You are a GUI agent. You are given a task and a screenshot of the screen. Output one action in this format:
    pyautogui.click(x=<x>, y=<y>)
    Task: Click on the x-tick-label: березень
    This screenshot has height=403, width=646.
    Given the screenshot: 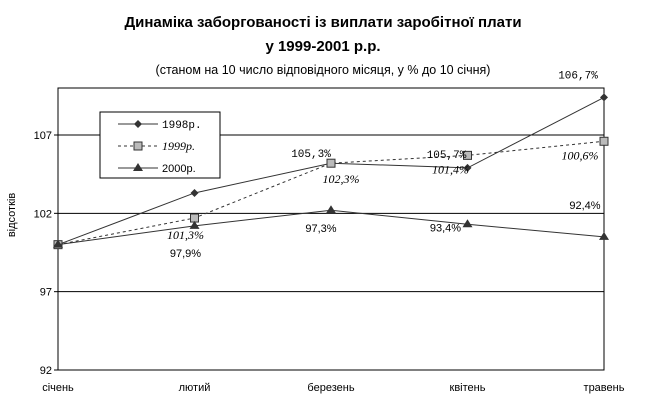 What is the action you would take?
    pyautogui.click(x=330, y=388)
    